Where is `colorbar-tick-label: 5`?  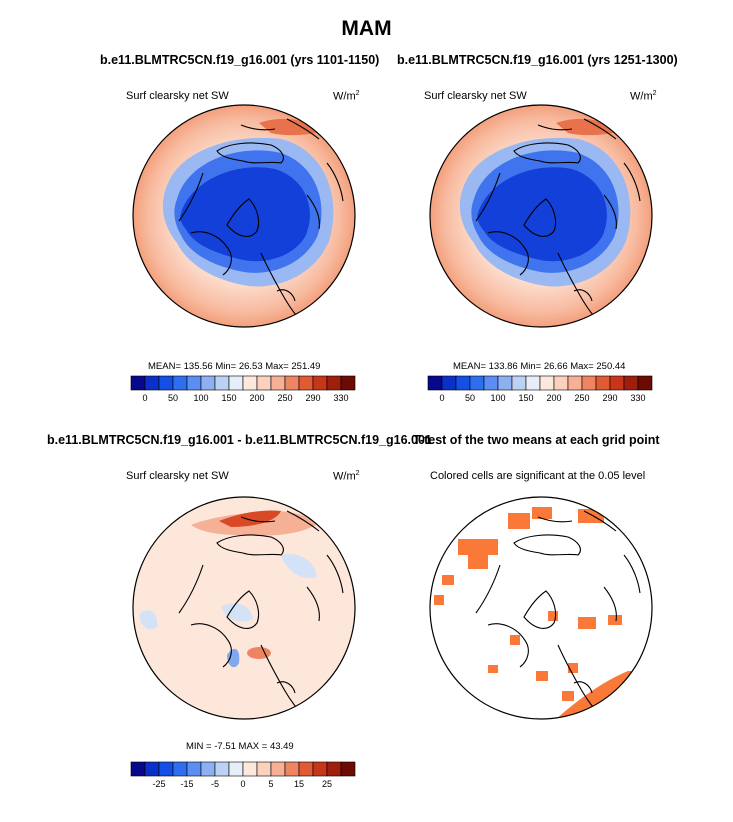
colorbar-tick-label: 5 is located at coordinates (271, 784).